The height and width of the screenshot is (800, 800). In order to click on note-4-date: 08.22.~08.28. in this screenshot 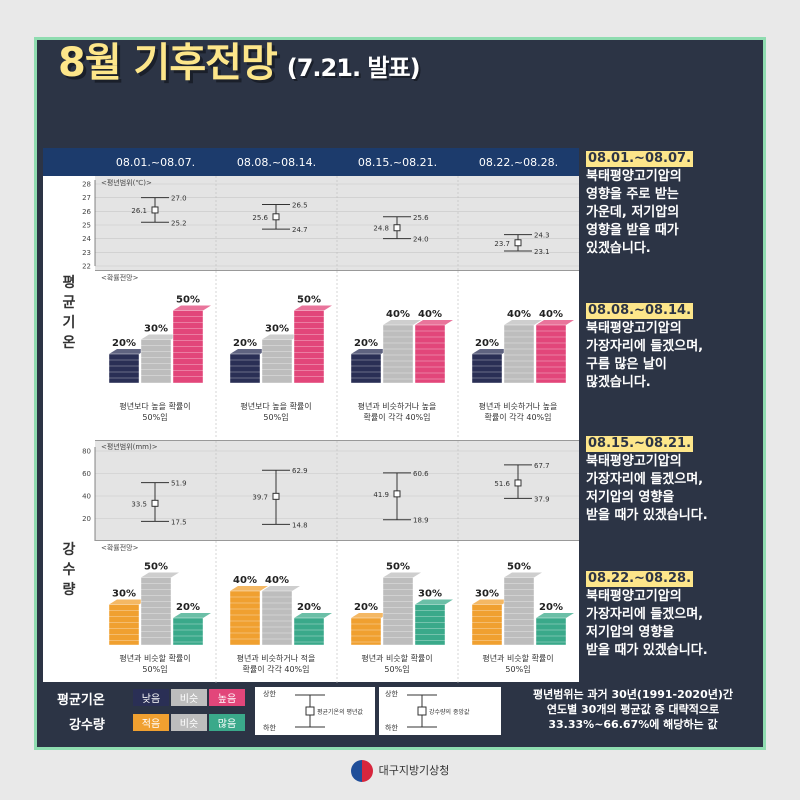, I will do `click(640, 579)`.